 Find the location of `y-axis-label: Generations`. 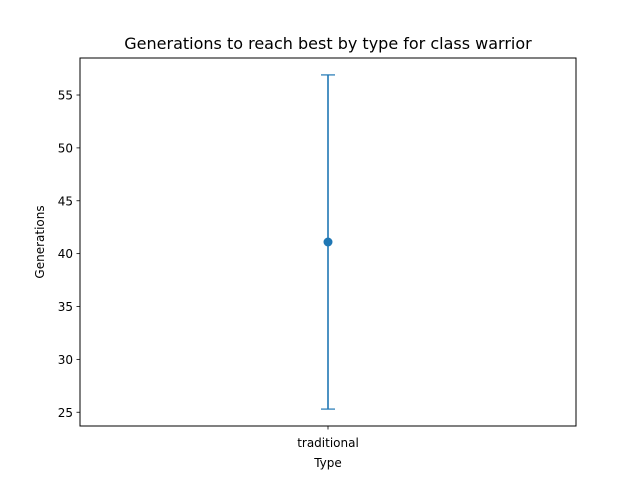

y-axis-label: Generations is located at coordinates (40, 241).